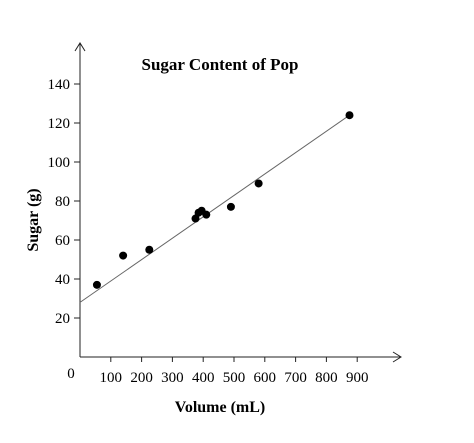 The width and height of the screenshot is (474, 443). I want to click on y-tick-label: 140, so click(59, 85).